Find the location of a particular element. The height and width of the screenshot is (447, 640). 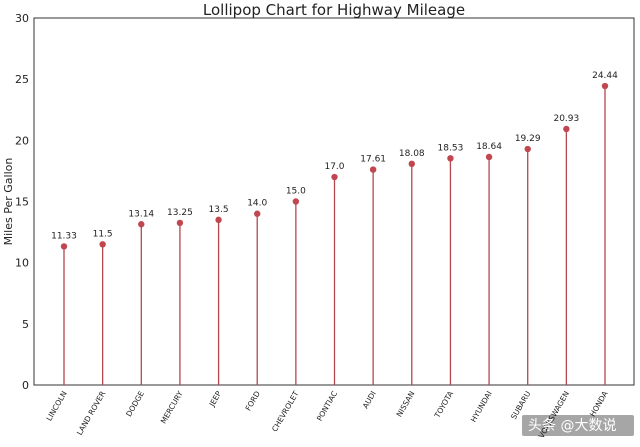

data-label: 17.0 is located at coordinates (334, 167).